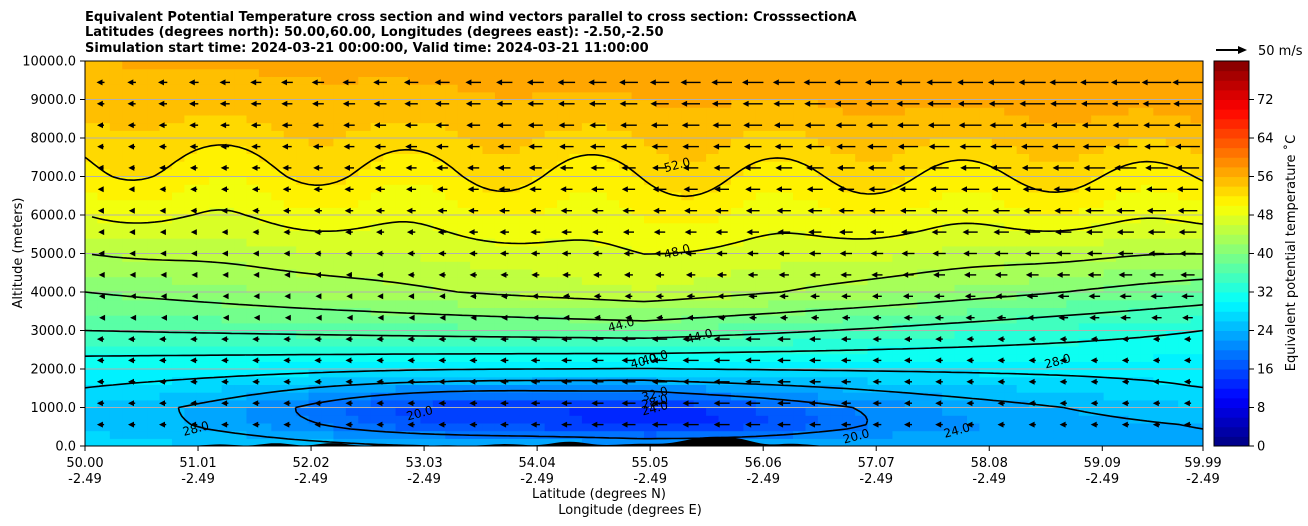  I want to click on wind-vector-head, so click(286, 253).